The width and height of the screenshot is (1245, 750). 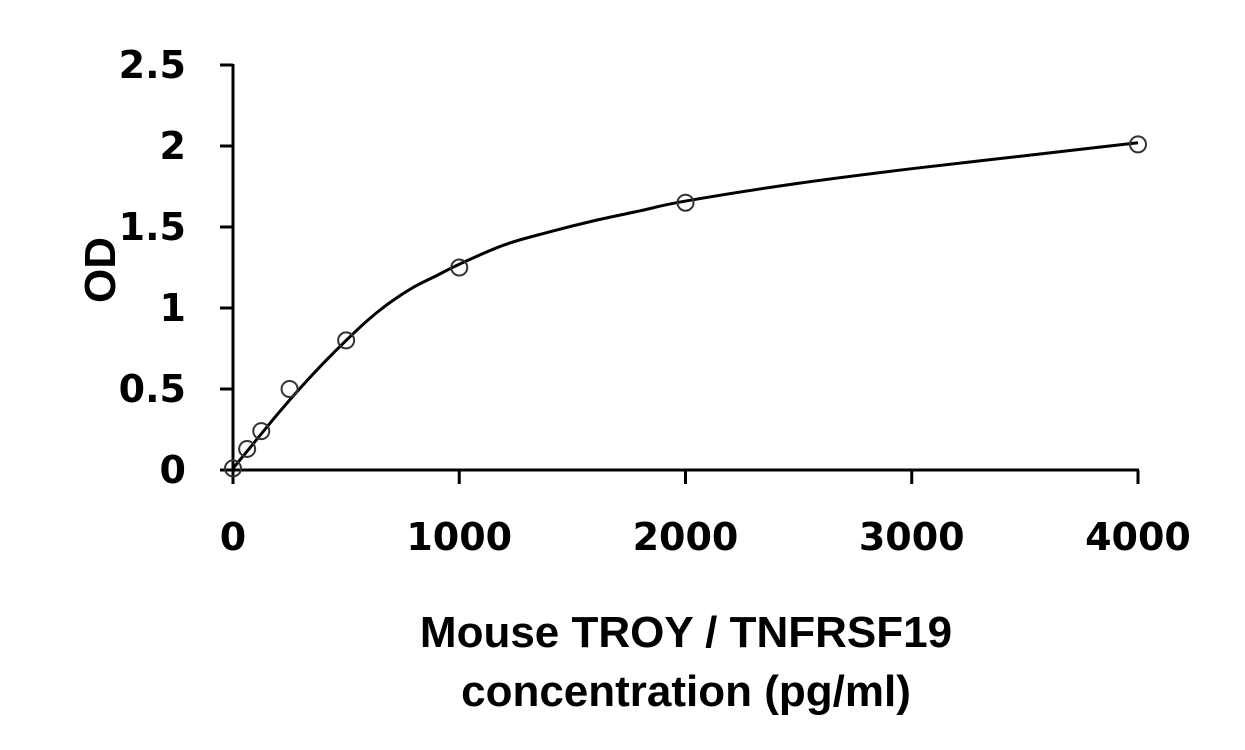 I want to click on x-tick-label: 1000, so click(x=459, y=537).